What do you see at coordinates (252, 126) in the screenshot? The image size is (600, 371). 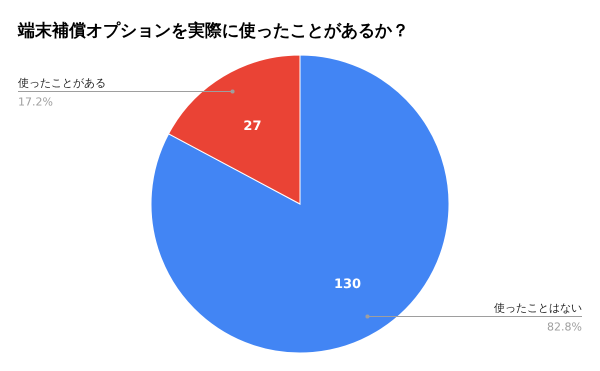 I see `data-label: 27` at bounding box center [252, 126].